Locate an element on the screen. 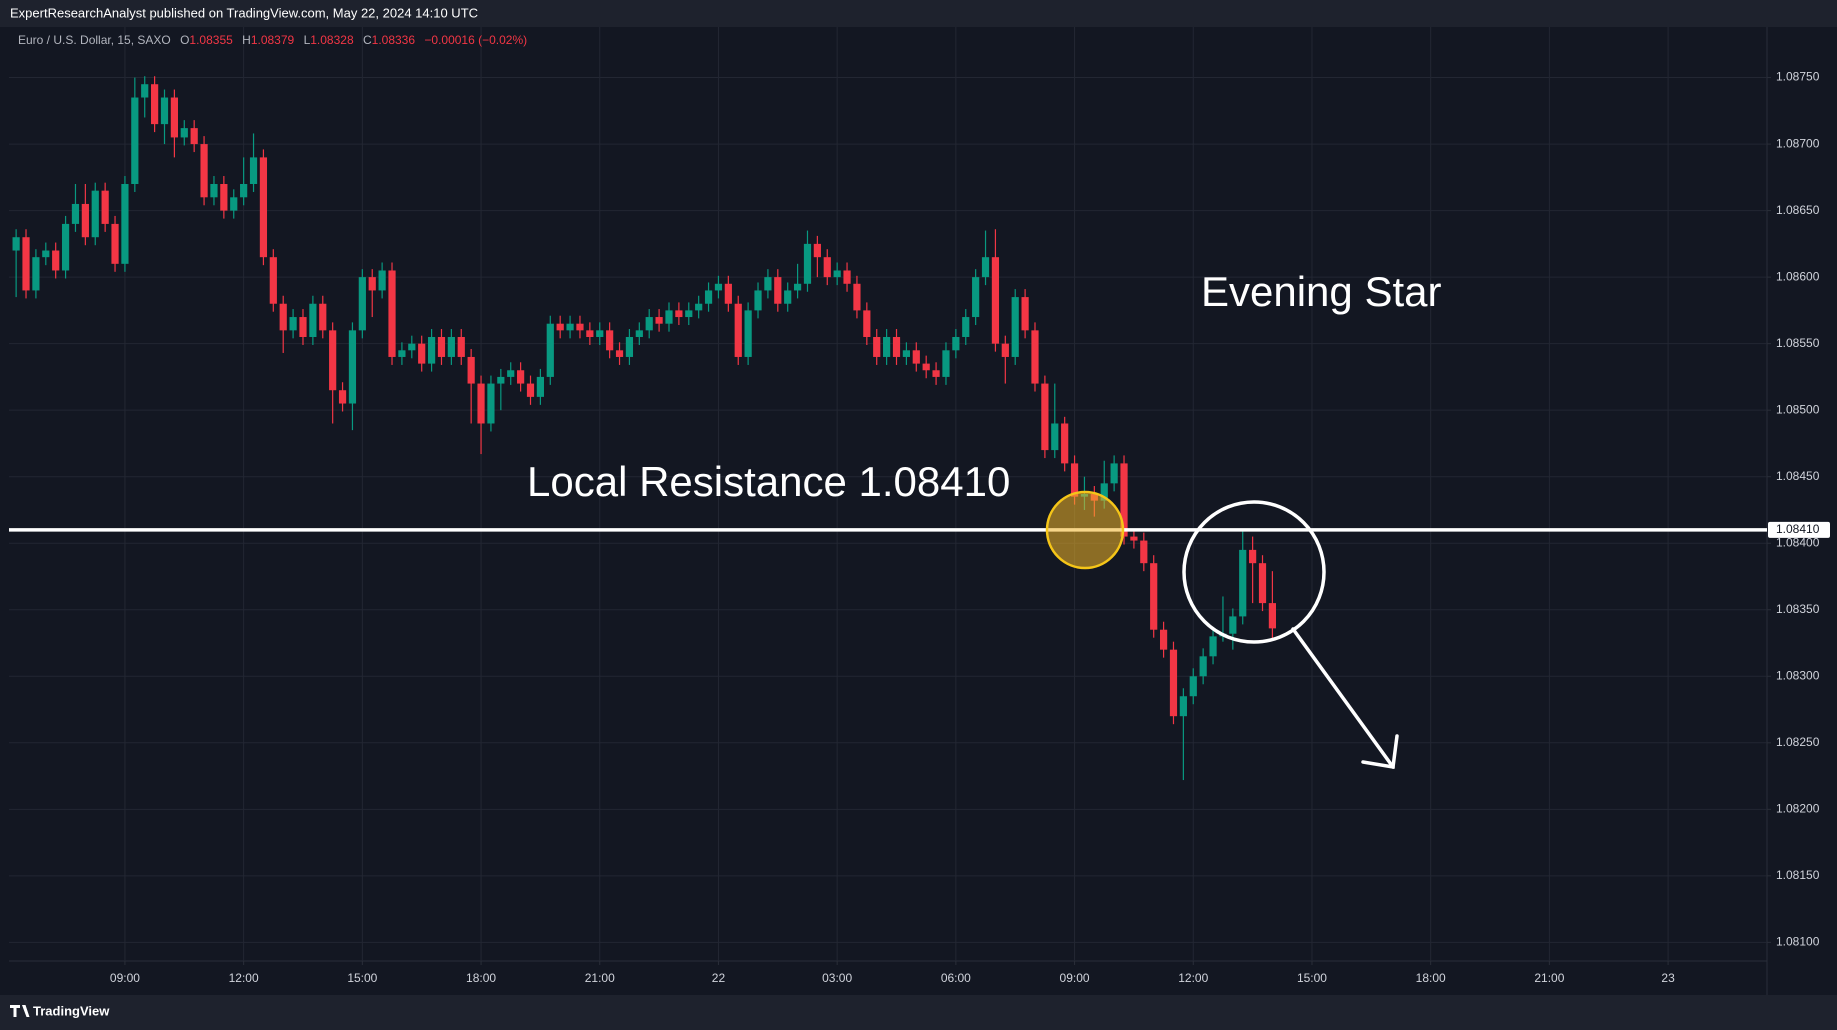  brand: TradingView is located at coordinates (71, 1010).